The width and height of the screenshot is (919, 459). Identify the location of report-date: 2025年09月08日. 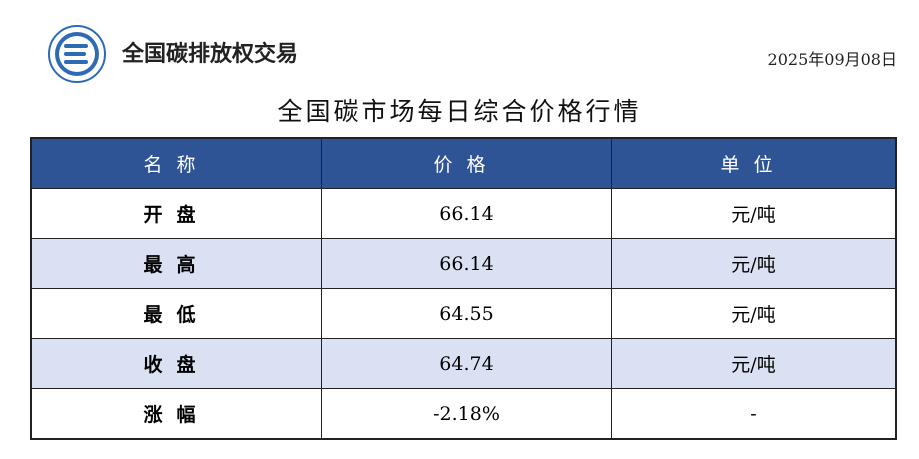
(832, 59).